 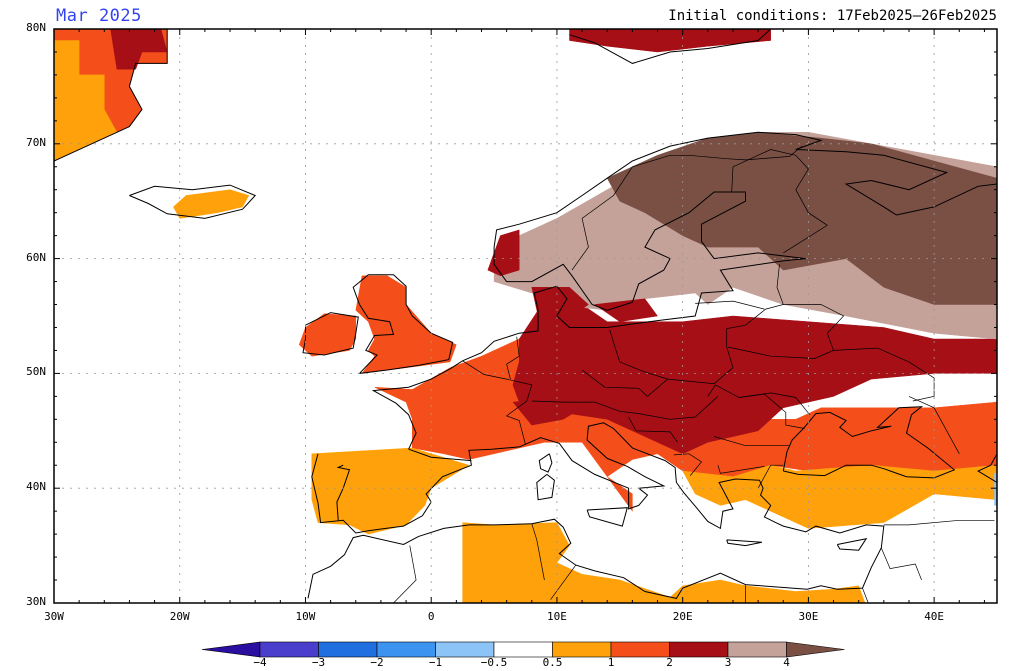 What do you see at coordinates (390, 491) in the screenshot?
I see `iberia-anomaly` at bounding box center [390, 491].